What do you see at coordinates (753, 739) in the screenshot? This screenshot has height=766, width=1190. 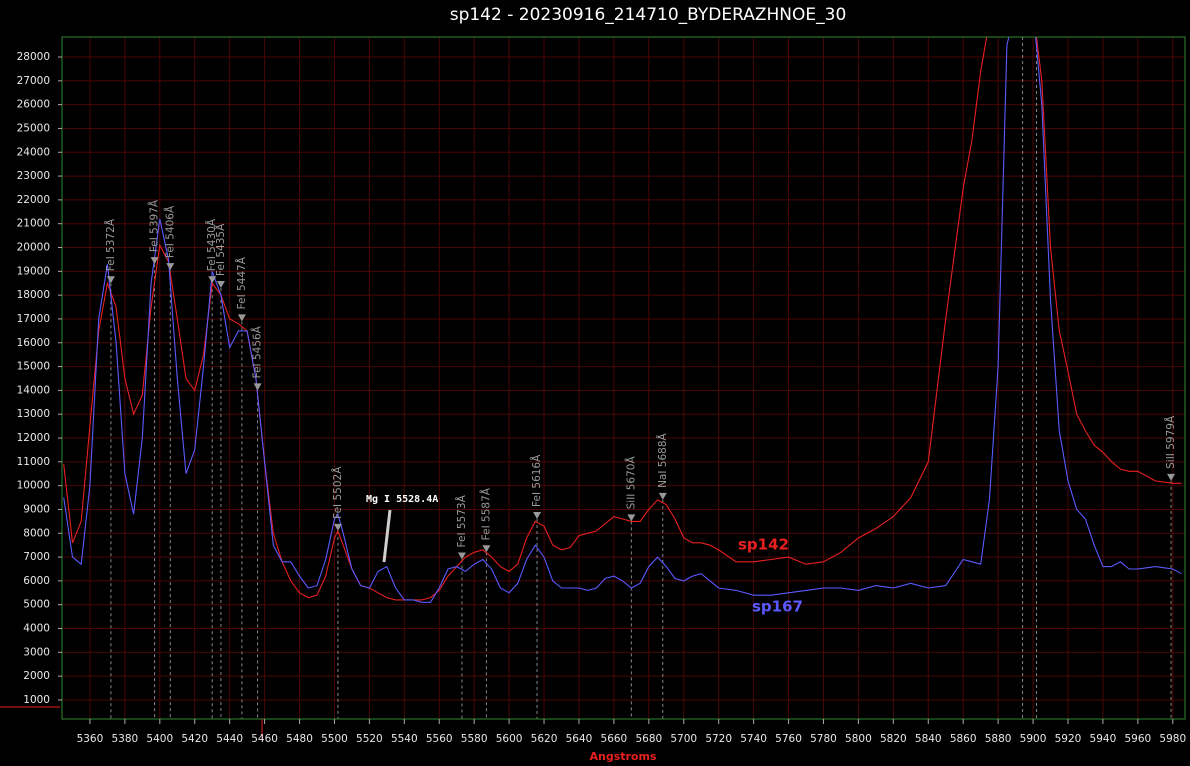 I see `x-tick-label: 5740` at bounding box center [753, 739].